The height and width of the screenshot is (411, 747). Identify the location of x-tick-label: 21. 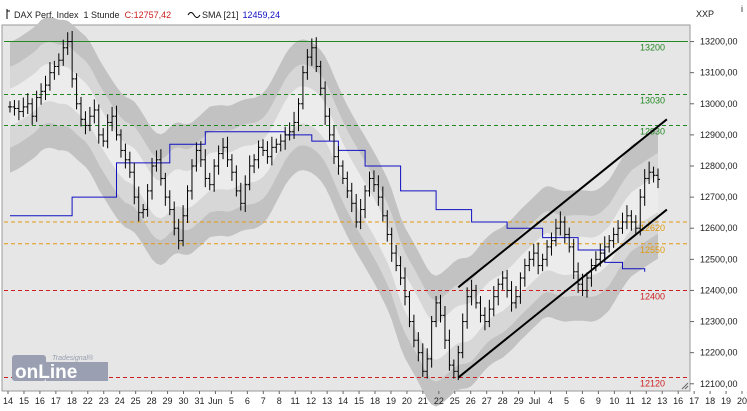
(423, 401).